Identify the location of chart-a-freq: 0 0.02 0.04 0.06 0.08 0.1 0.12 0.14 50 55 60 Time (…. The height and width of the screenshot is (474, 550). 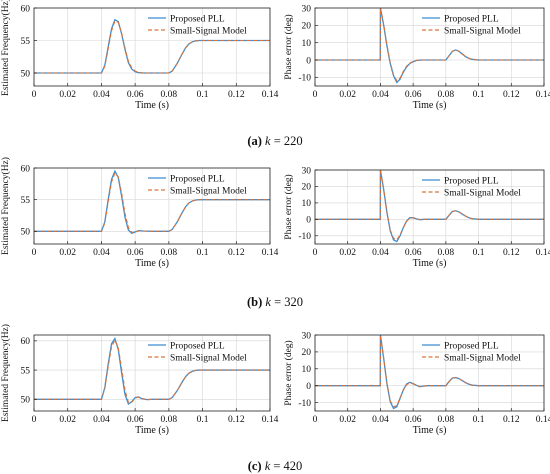
(139, 55).